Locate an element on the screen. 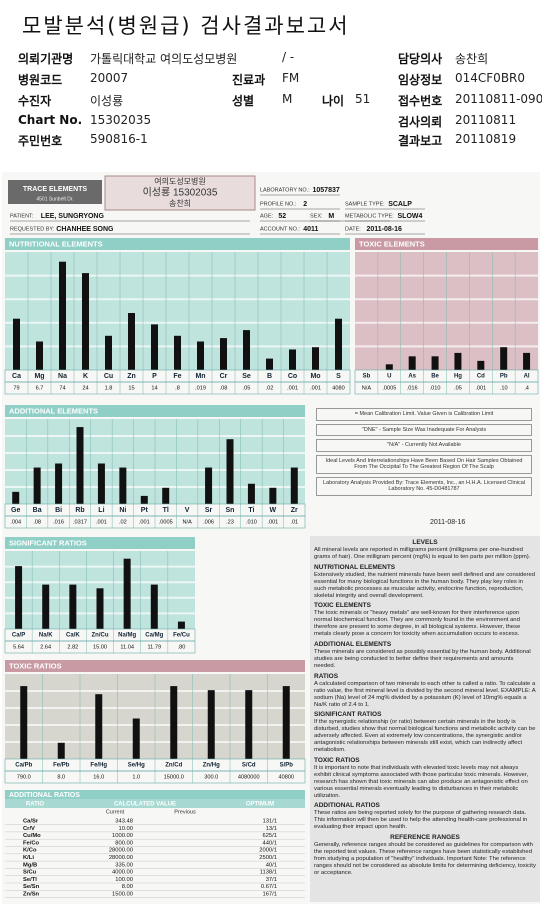 The image size is (542, 904). category-label: Zn/Cd is located at coordinates (173, 766).